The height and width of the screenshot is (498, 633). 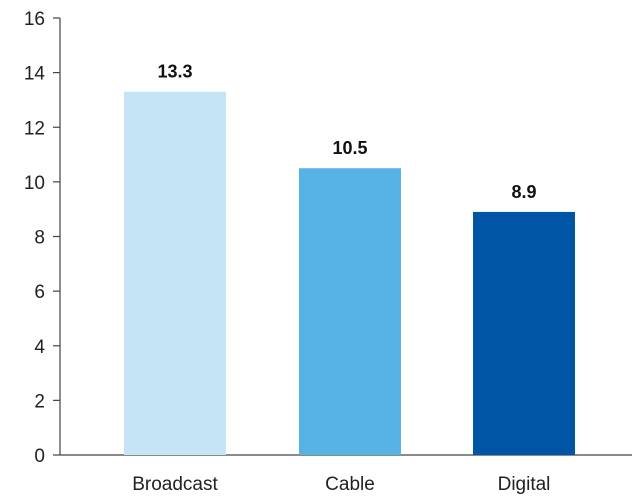 What do you see at coordinates (175, 484) in the screenshot?
I see `x-category-label: Broadcast` at bounding box center [175, 484].